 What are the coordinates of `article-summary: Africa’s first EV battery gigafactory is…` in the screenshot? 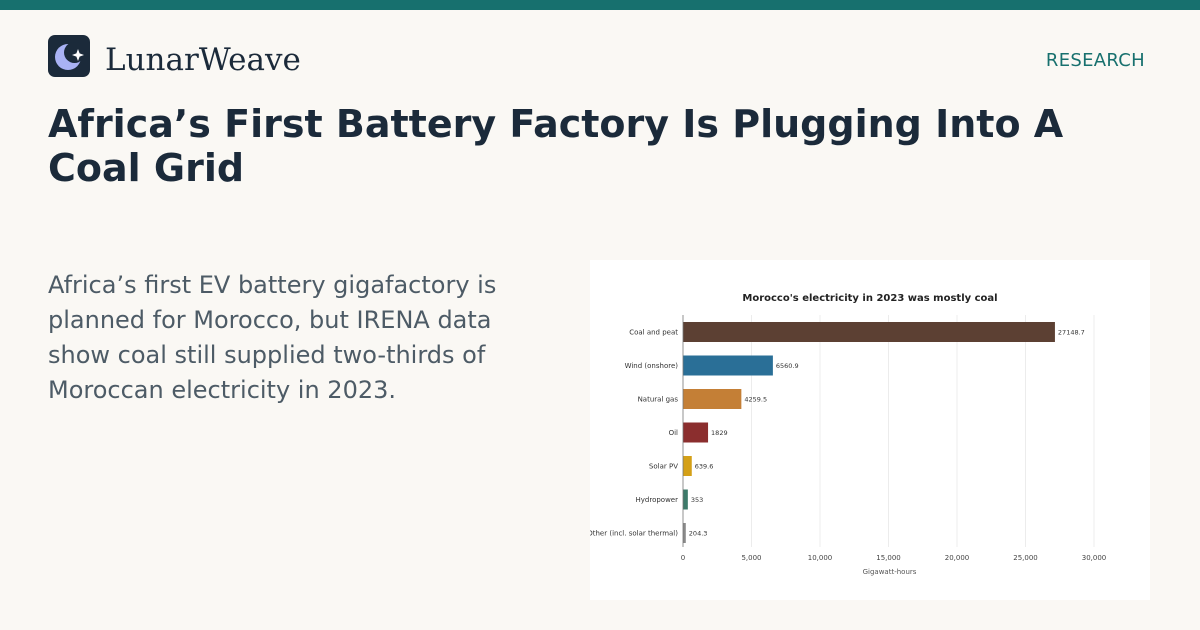 It's located at (272, 337).